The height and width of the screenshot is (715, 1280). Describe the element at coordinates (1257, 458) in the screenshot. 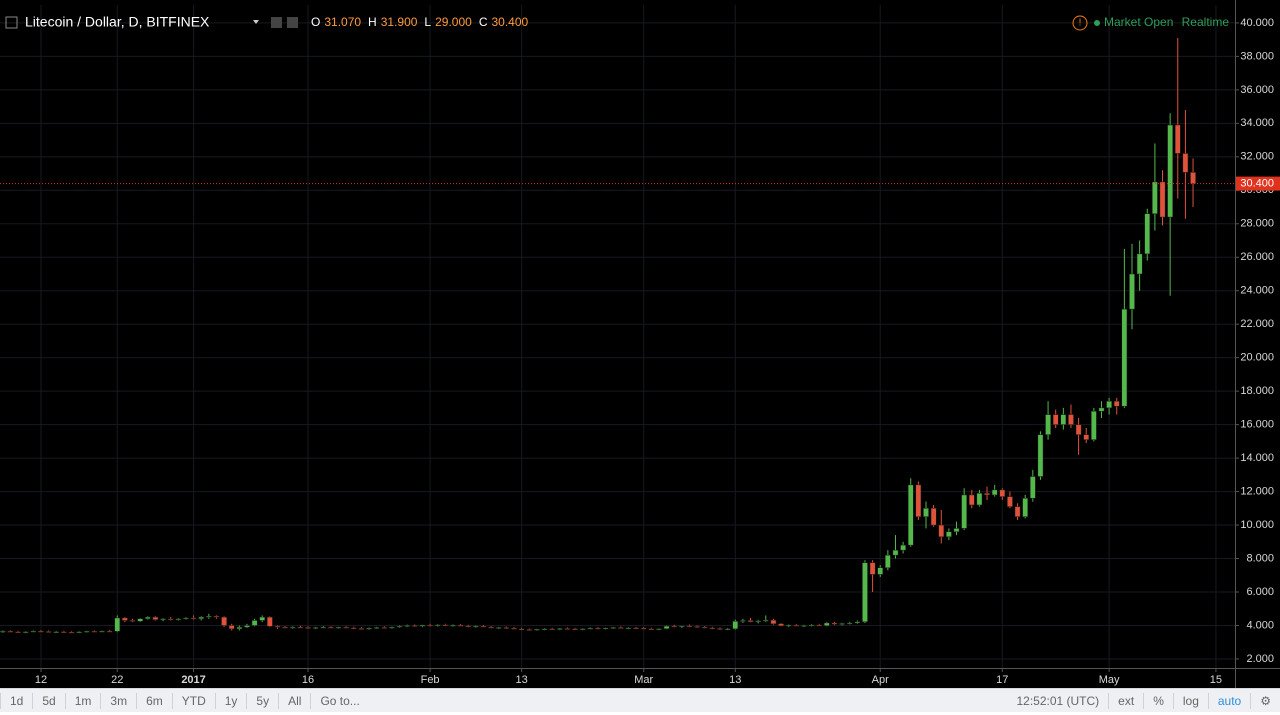

I see `y-tick-label: 14.000` at that location.